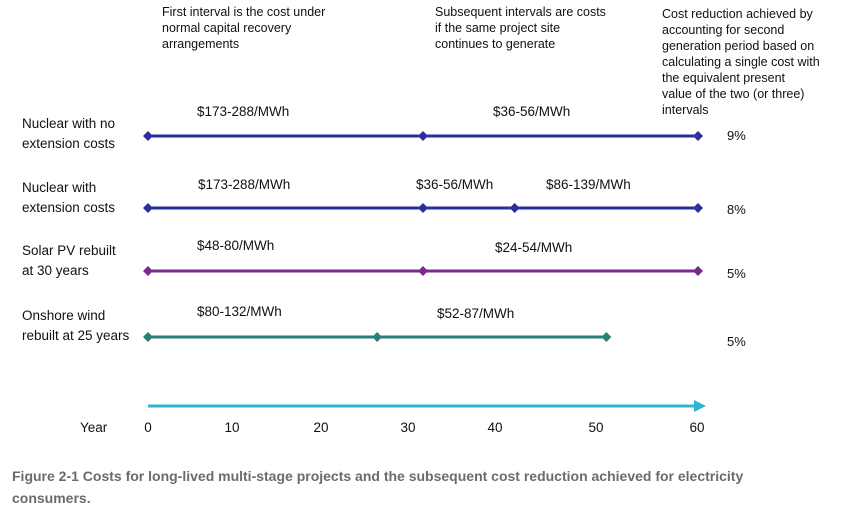  I want to click on reduction-nuclear-extension: 8%, so click(736, 209).